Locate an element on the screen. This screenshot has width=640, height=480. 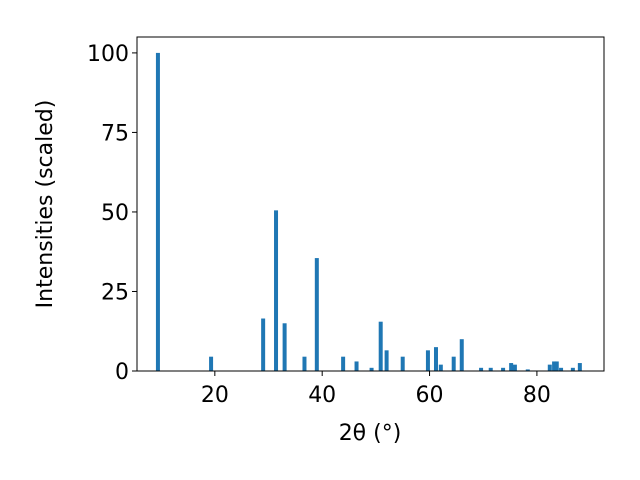
y-tick-label: 50 is located at coordinates (115, 213).